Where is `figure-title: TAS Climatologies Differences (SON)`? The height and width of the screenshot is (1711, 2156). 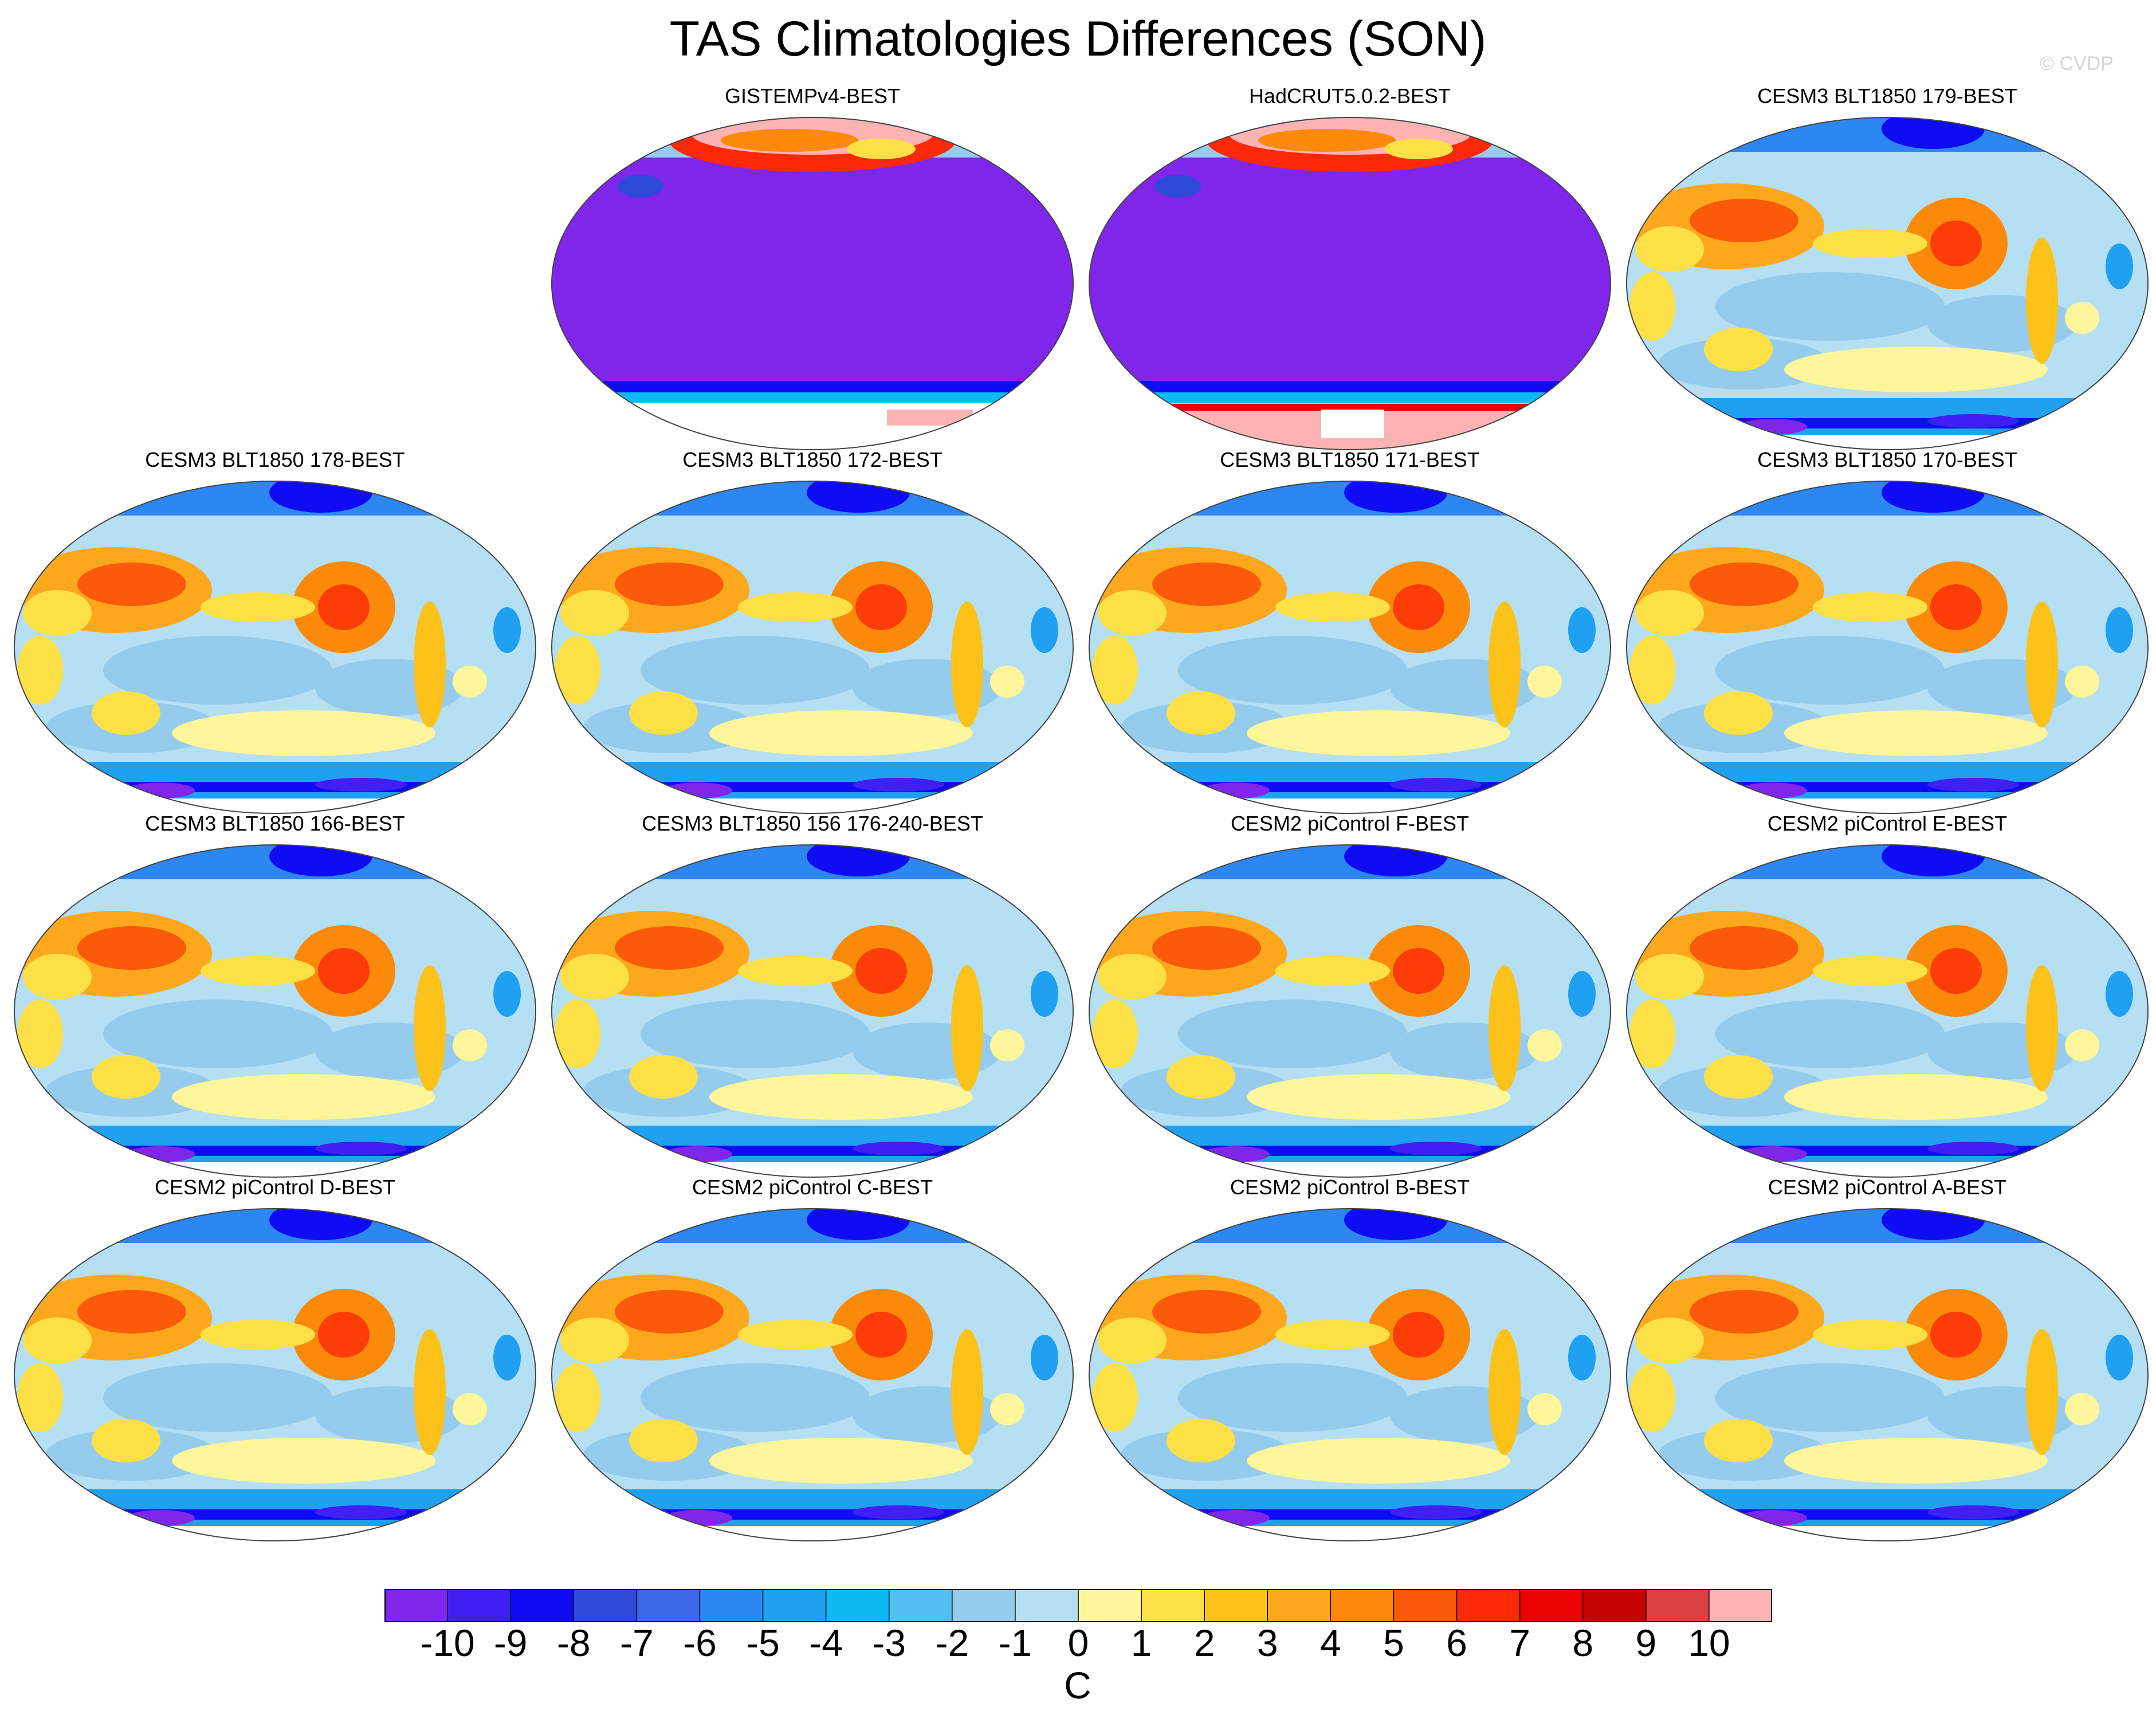 figure-title: TAS Climatologies Differences (SON) is located at coordinates (1078, 38).